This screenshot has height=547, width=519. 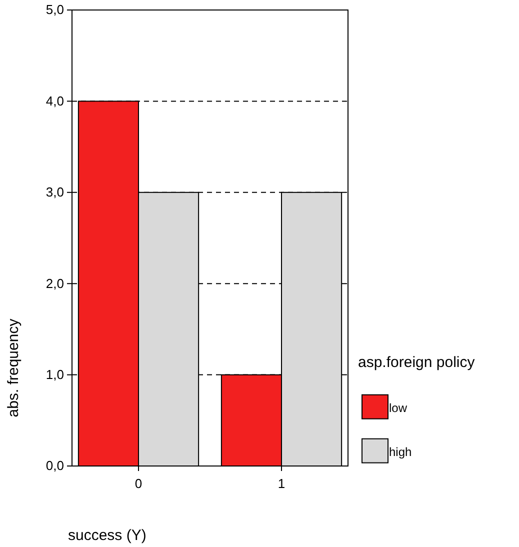 What do you see at coordinates (55, 10) in the screenshot?
I see `y-tick-label: 5,0` at bounding box center [55, 10].